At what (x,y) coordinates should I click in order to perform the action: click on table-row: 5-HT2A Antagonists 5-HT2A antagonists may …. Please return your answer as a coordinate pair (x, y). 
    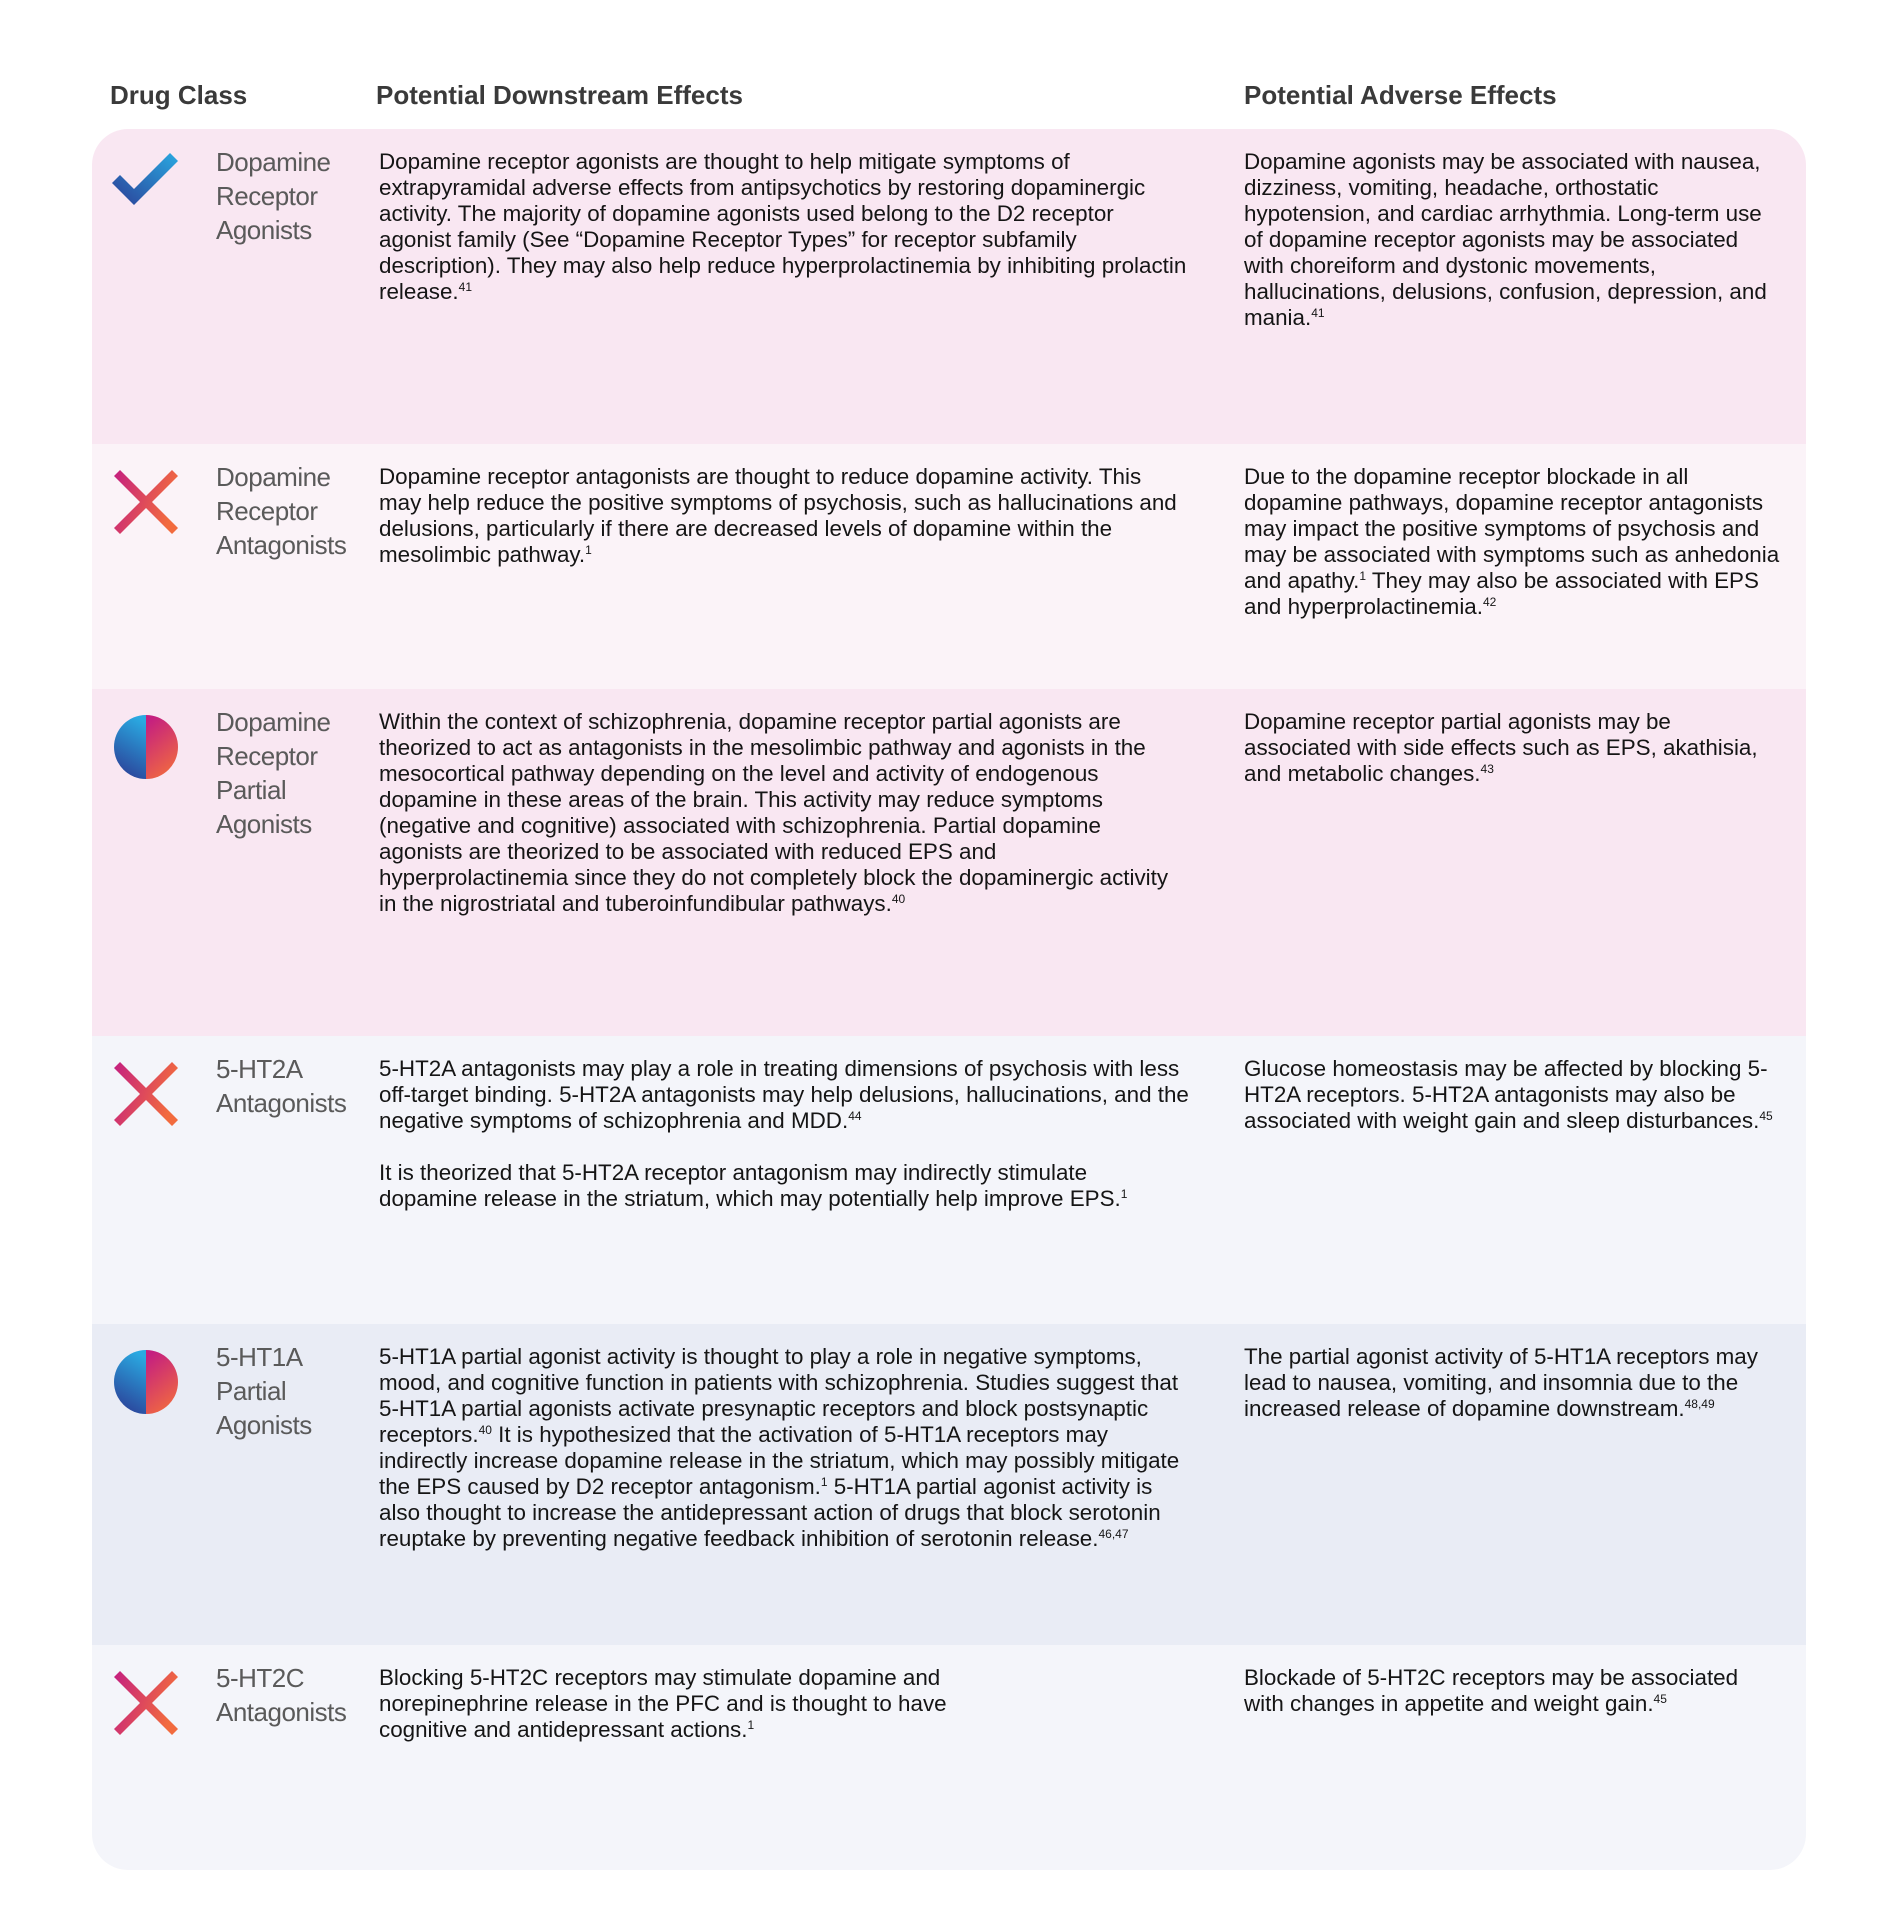
    Looking at the image, I should click on (949, 1180).